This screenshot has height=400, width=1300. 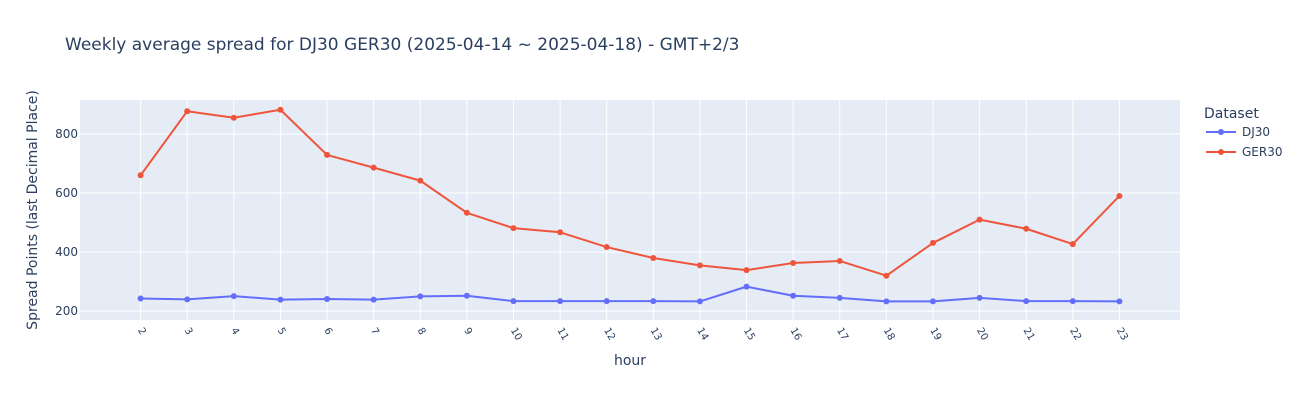 What do you see at coordinates (702, 334) in the screenshot?
I see `x-tick-label: 14` at bounding box center [702, 334].